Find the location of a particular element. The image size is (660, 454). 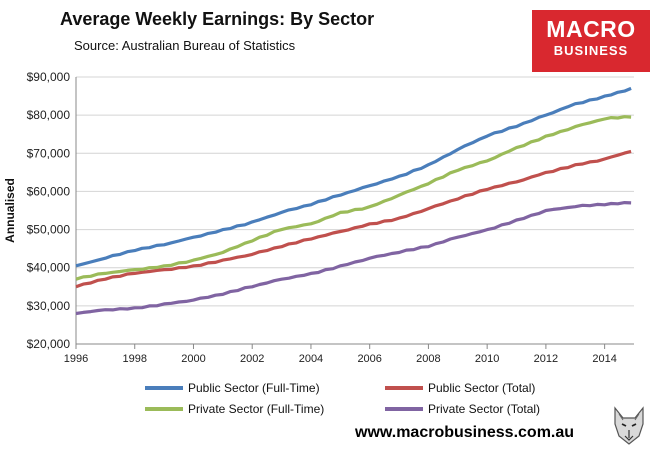

legend-label-public-total: Public Sector (Total) is located at coordinates (482, 388).